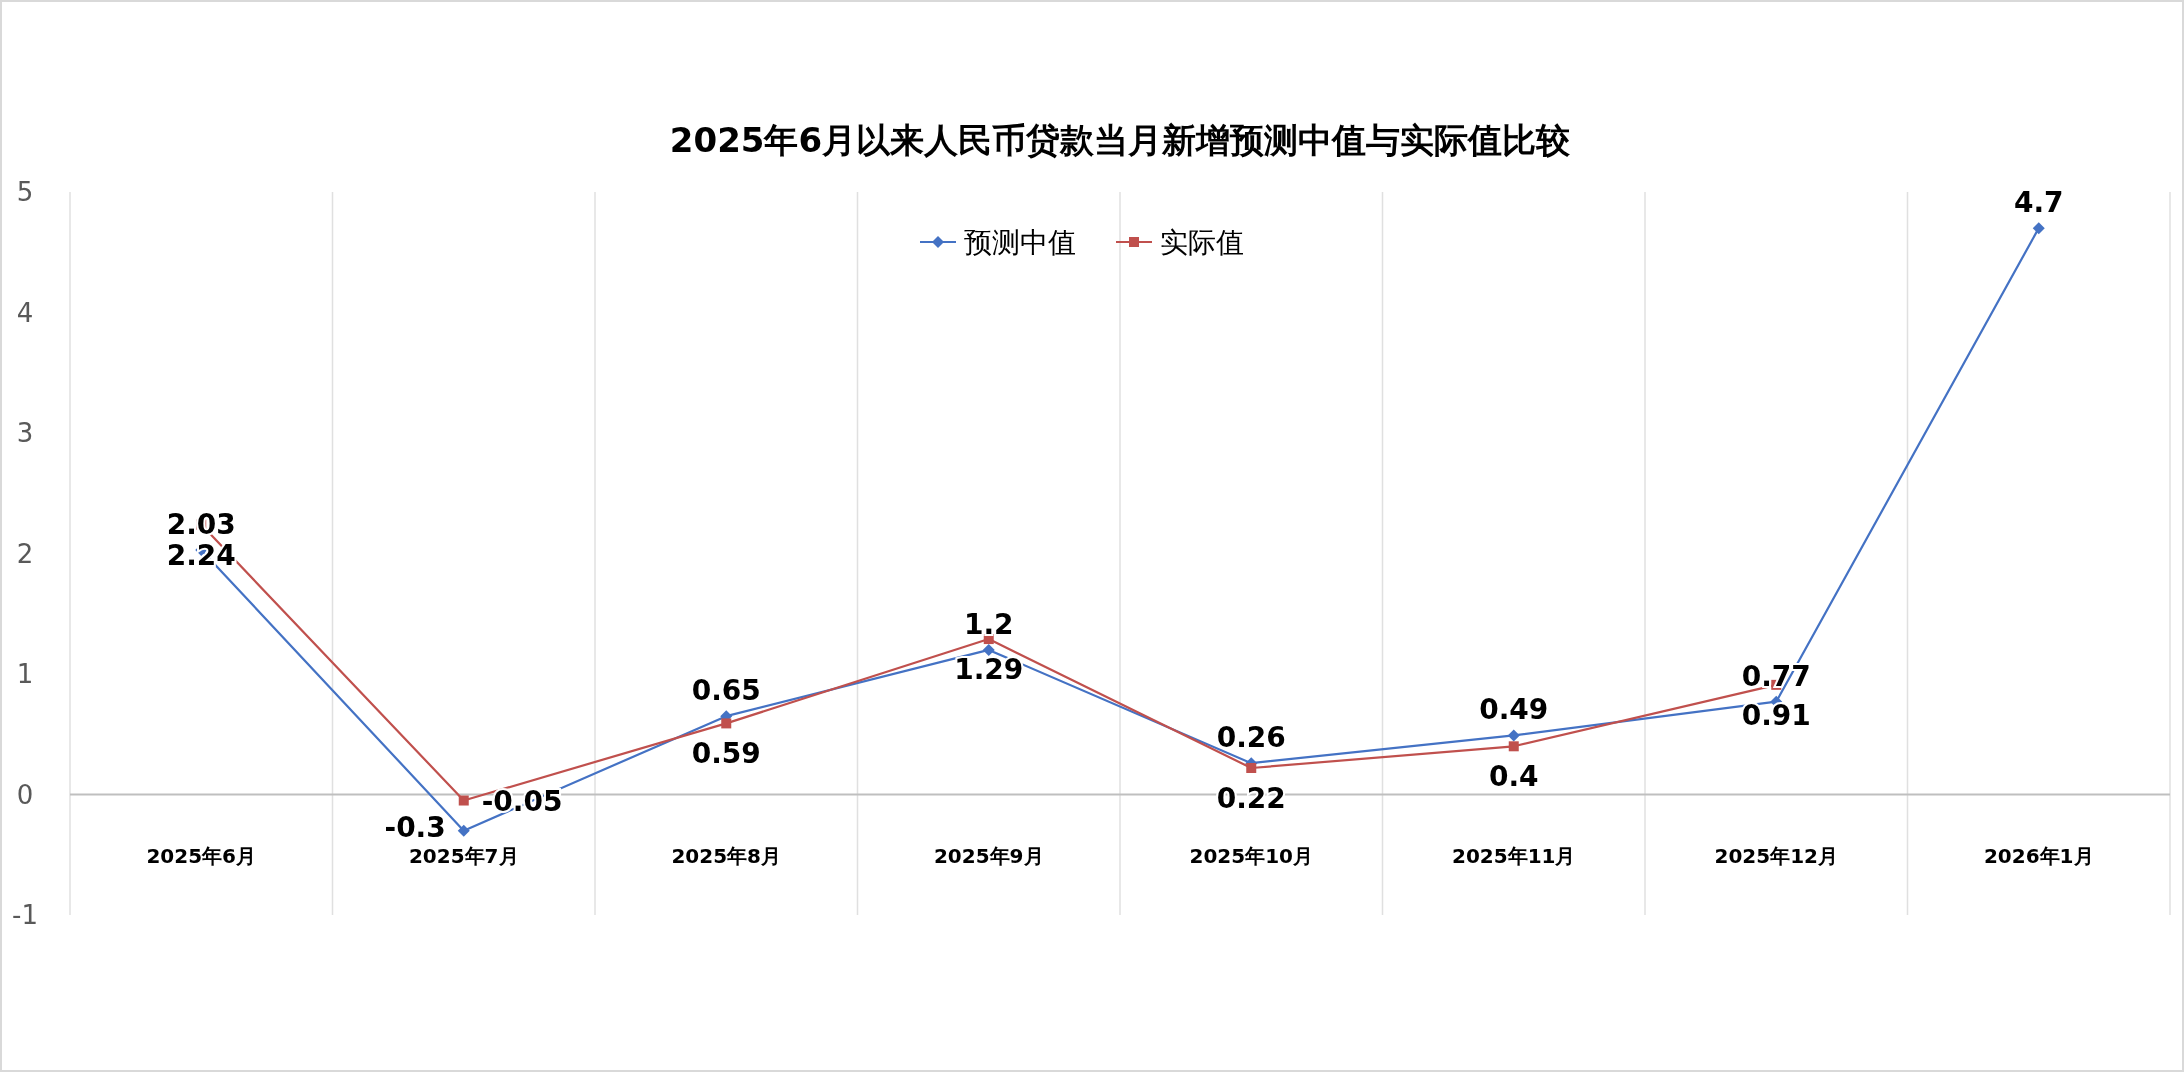 The width and height of the screenshot is (2184, 1072). I want to click on legend-label: 预测中值, so click(1020, 242).